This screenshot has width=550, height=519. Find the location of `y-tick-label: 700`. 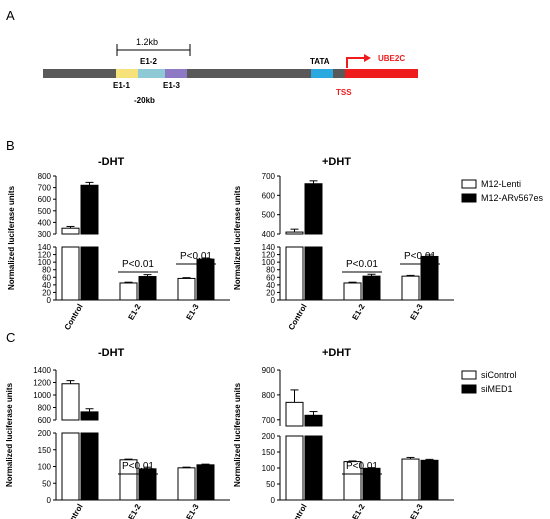

y-tick-label: 700 is located at coordinates (269, 420).